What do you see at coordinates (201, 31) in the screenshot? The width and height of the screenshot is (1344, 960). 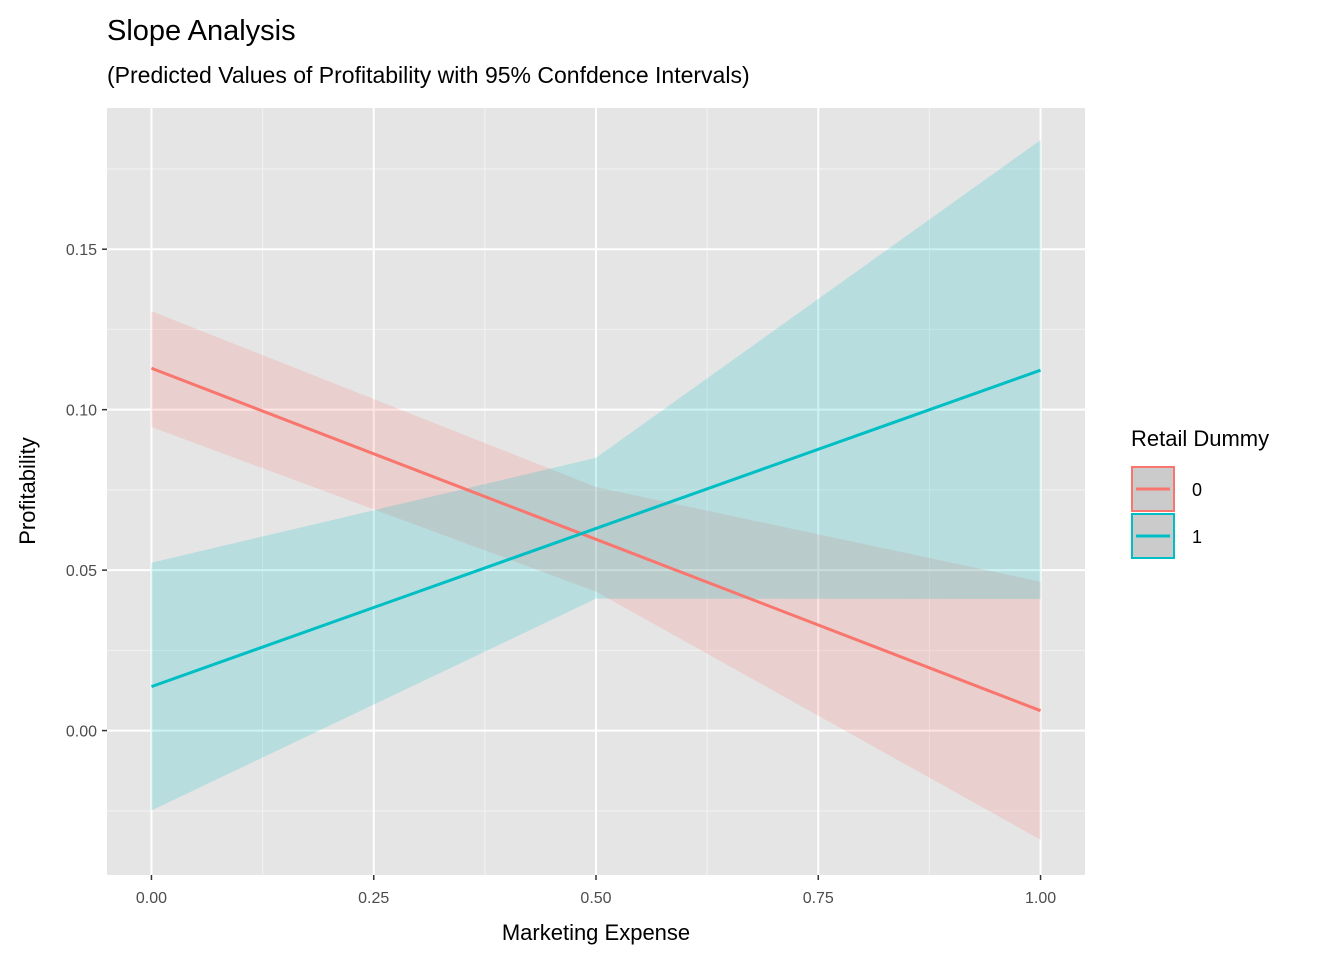 I see `chart-title: Slope Analysis` at bounding box center [201, 31].